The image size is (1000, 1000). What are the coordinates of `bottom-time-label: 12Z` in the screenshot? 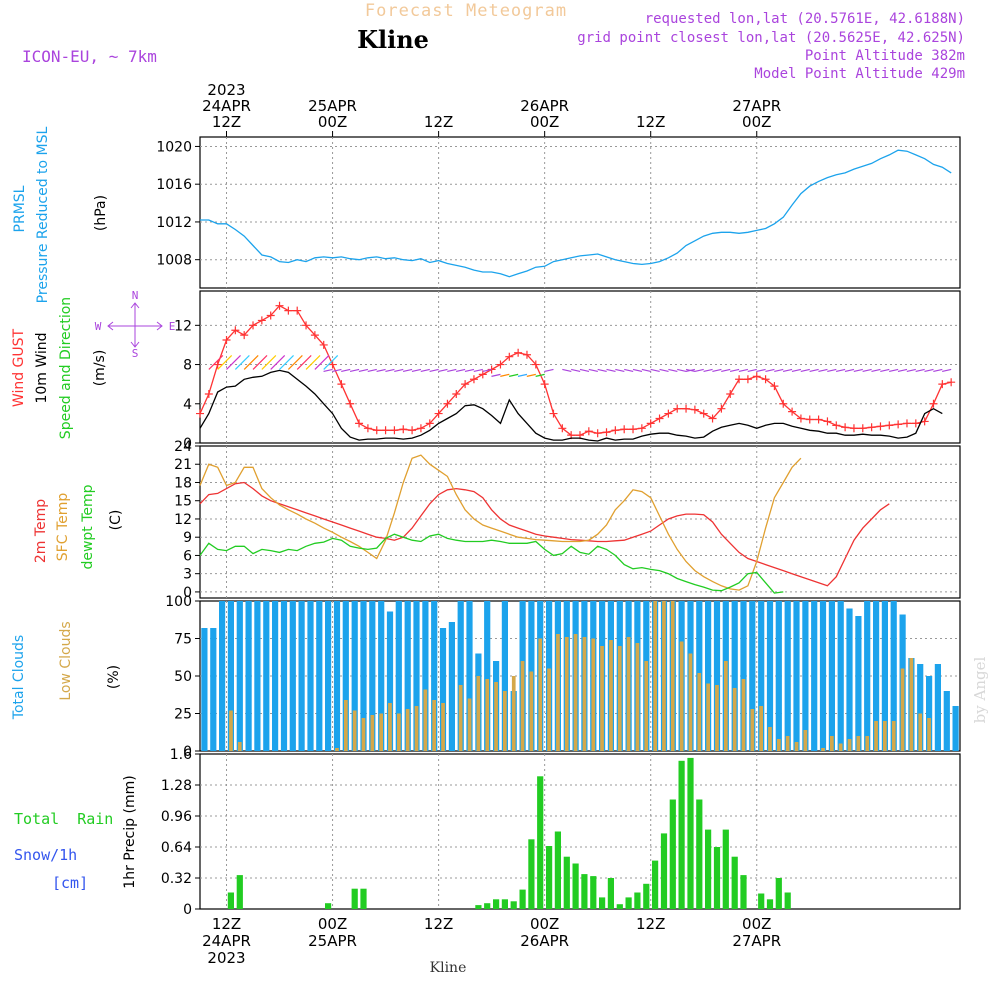 It's located at (226, 924).